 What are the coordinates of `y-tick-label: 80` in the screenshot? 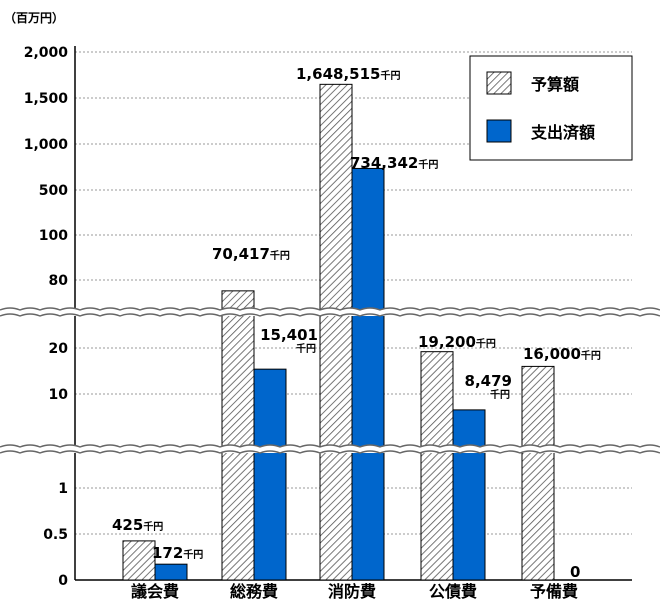 It's located at (59, 281).